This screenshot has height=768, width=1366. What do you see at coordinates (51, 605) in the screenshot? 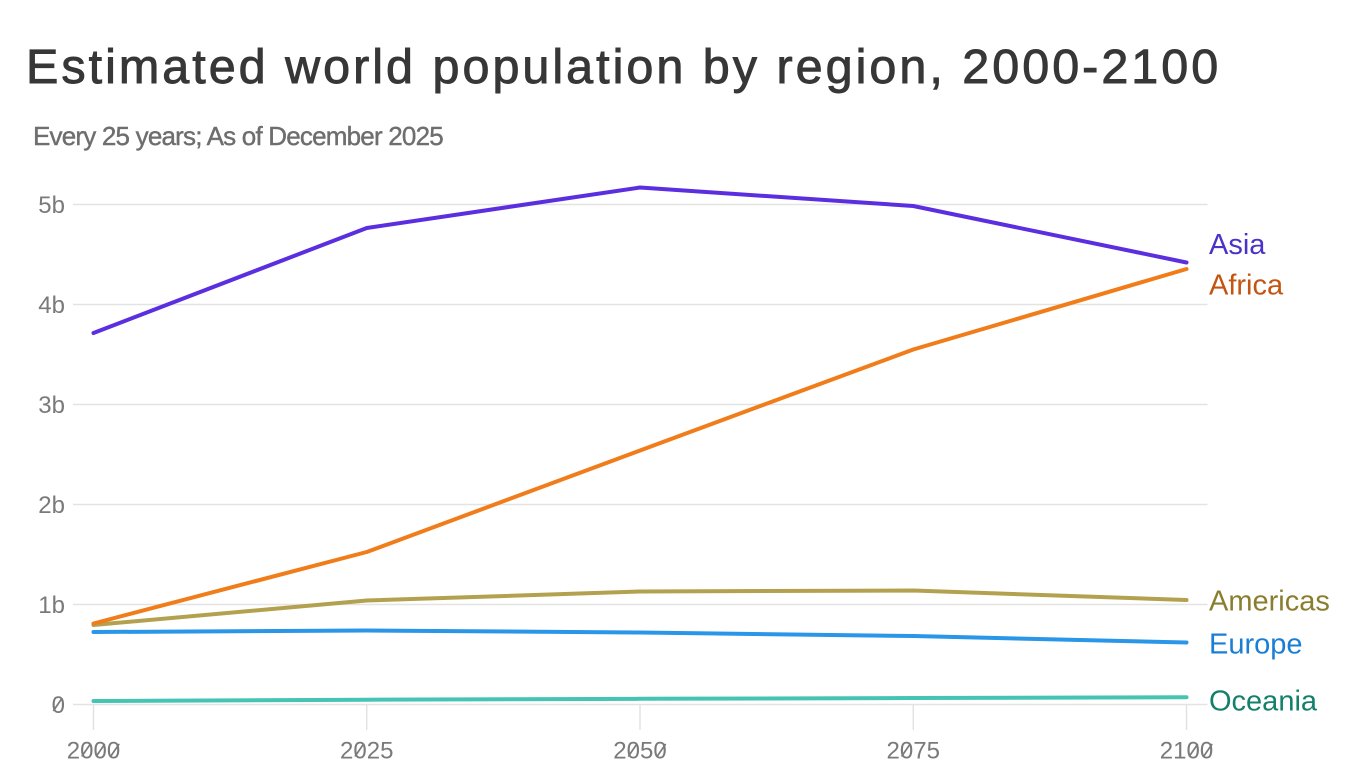
I see `svg-text: 1b` at bounding box center [51, 605].